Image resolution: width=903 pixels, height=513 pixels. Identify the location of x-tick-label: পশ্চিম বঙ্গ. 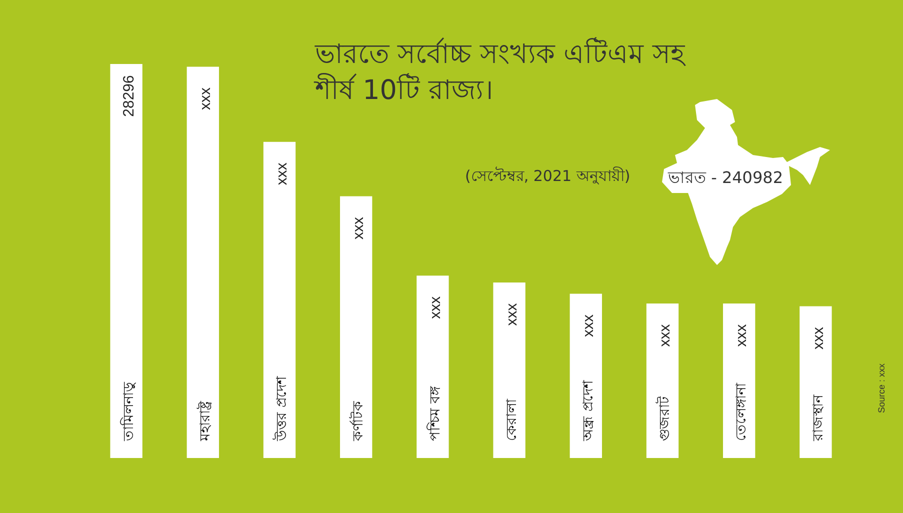
(435, 413).